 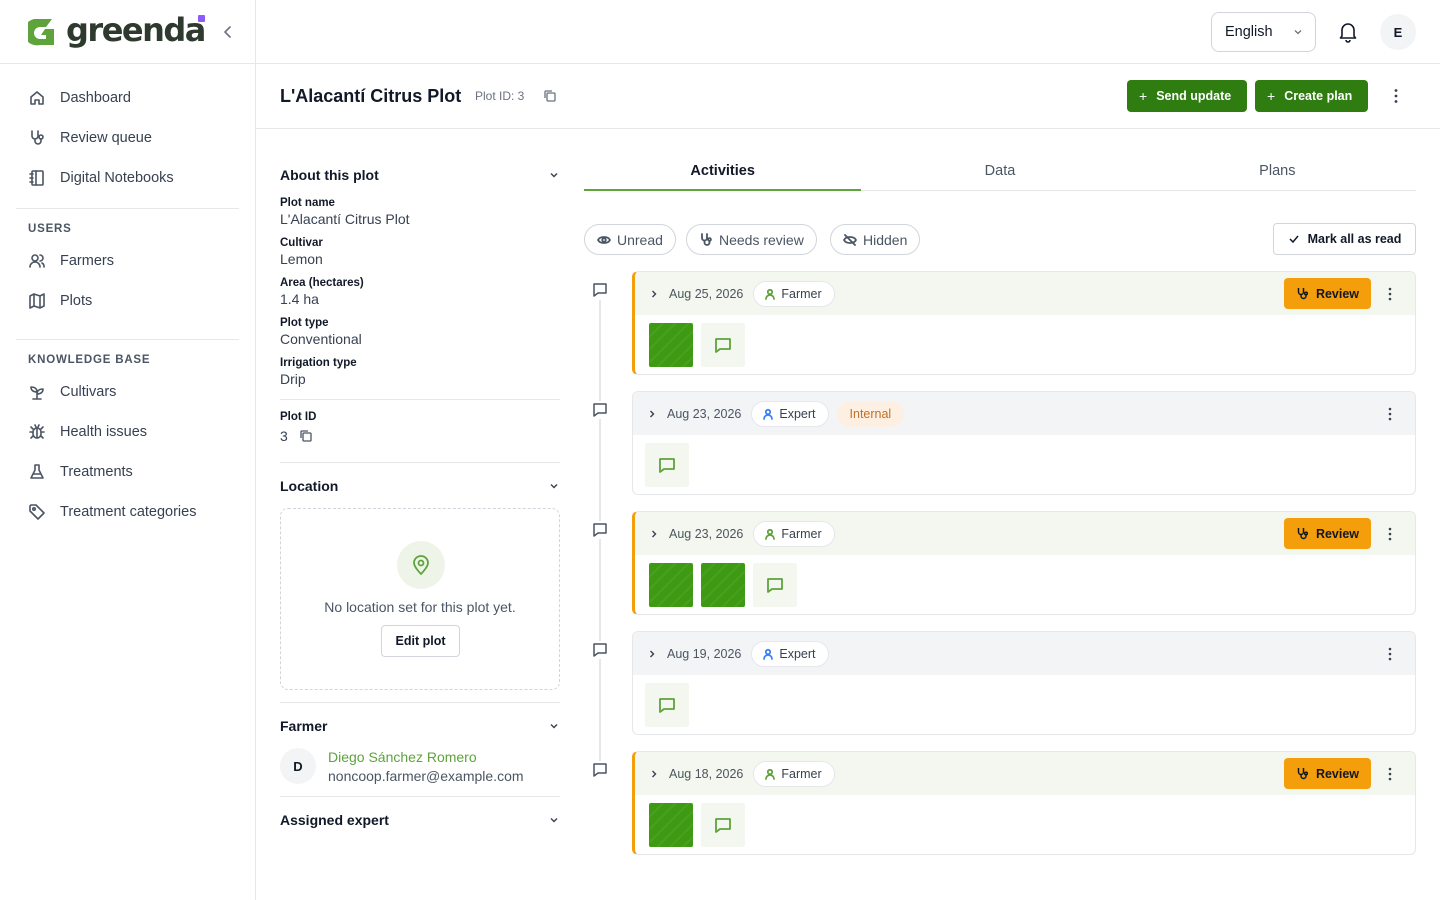 I want to click on filter-unread-label: Unread, so click(x=640, y=239).